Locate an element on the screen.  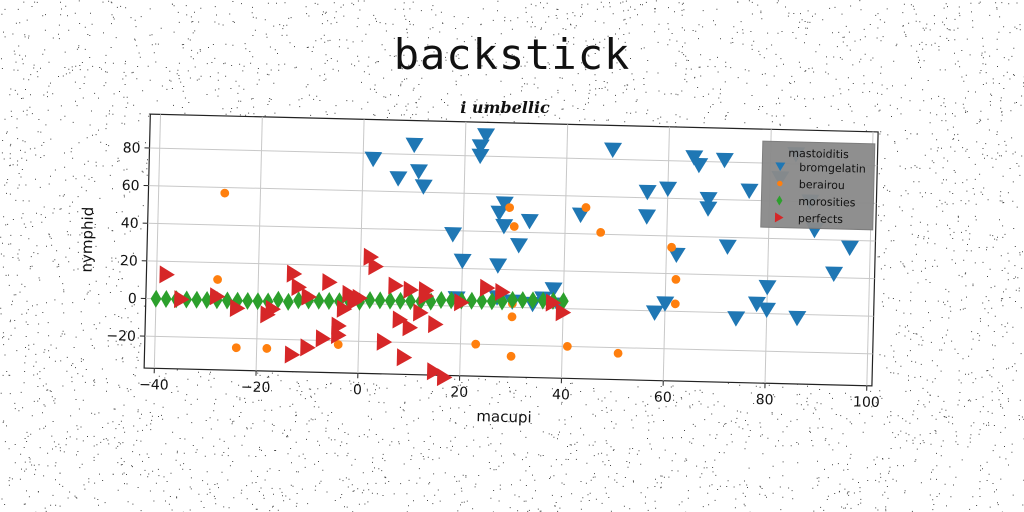
legend-marker-morosities is located at coordinates (779, 200).